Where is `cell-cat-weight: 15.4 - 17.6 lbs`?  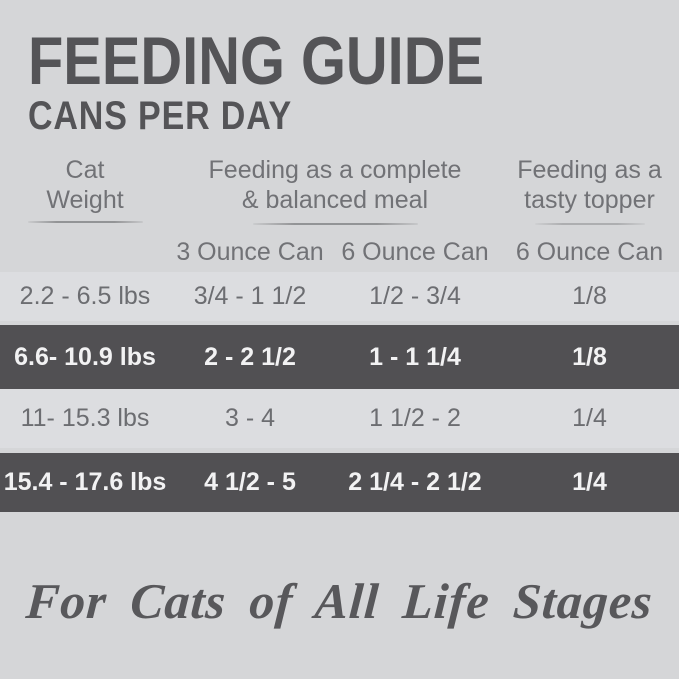 cell-cat-weight: 15.4 - 17.6 lbs is located at coordinates (85, 482).